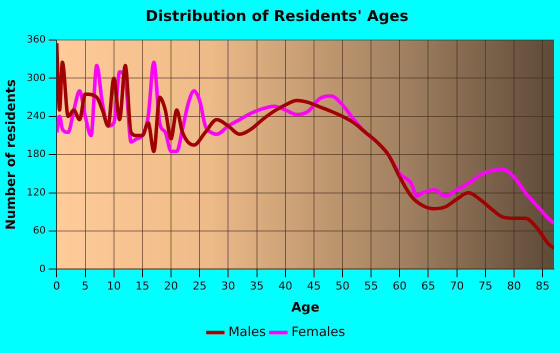  What do you see at coordinates (313, 286) in the screenshot?
I see `x-tick-label: 45` at bounding box center [313, 286].